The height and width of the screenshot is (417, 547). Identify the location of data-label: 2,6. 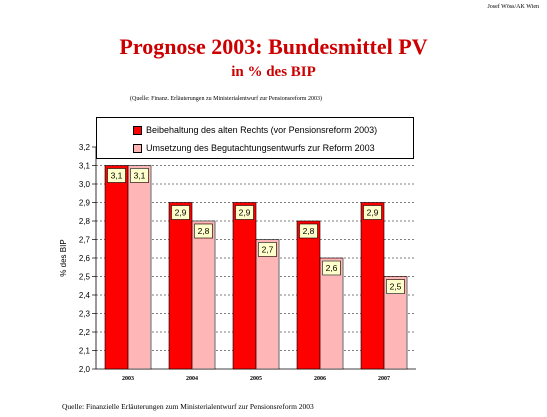
(332, 268).